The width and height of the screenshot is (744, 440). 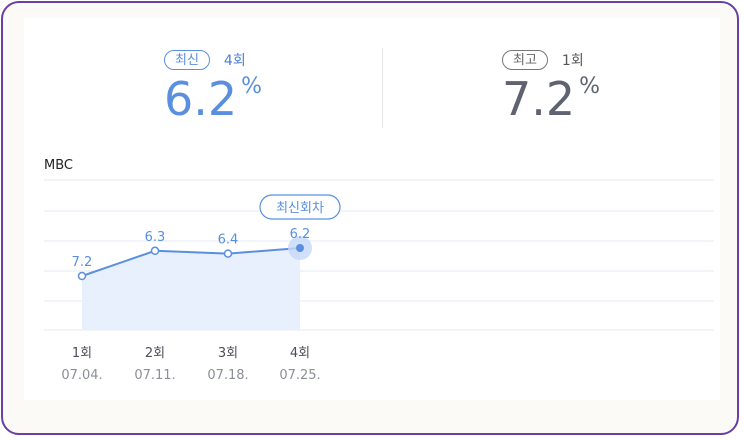 I want to click on latest-episode: 4회, so click(x=234, y=61).